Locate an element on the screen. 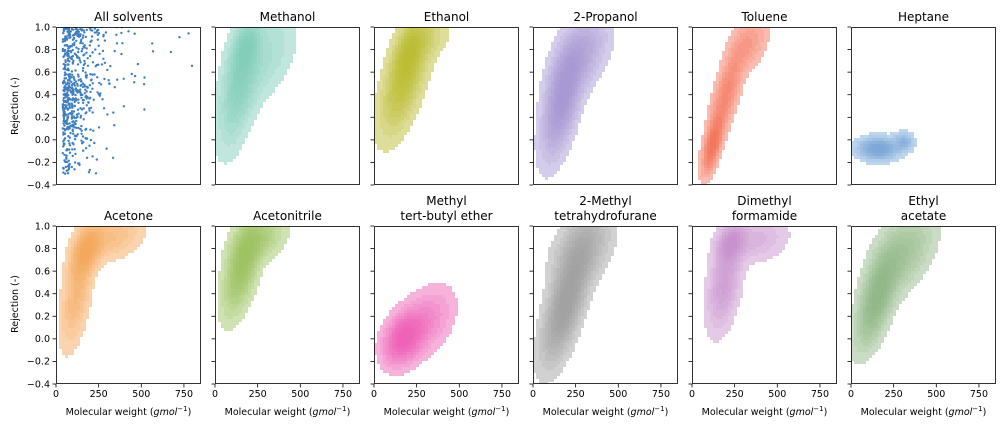 This screenshot has height=432, width=1008. x-tick-label: 0 is located at coordinates (692, 394).